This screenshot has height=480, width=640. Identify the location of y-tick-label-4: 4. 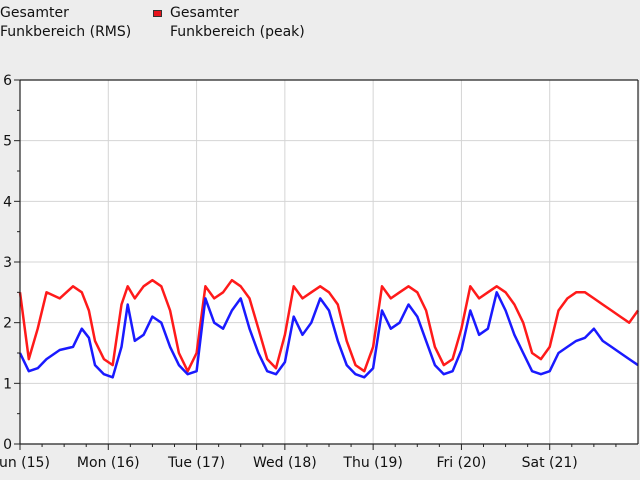
(7, 202).